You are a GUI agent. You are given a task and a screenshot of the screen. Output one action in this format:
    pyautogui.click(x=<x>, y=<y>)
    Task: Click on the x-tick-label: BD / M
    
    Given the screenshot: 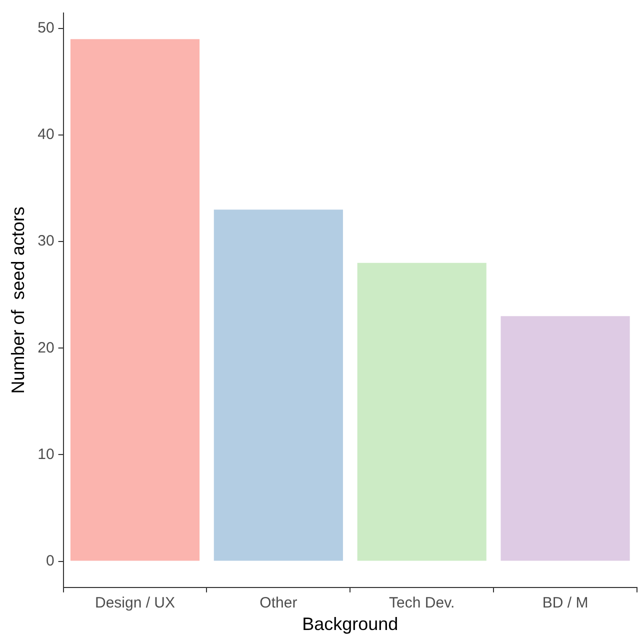 What is the action you would take?
    pyautogui.click(x=565, y=603)
    